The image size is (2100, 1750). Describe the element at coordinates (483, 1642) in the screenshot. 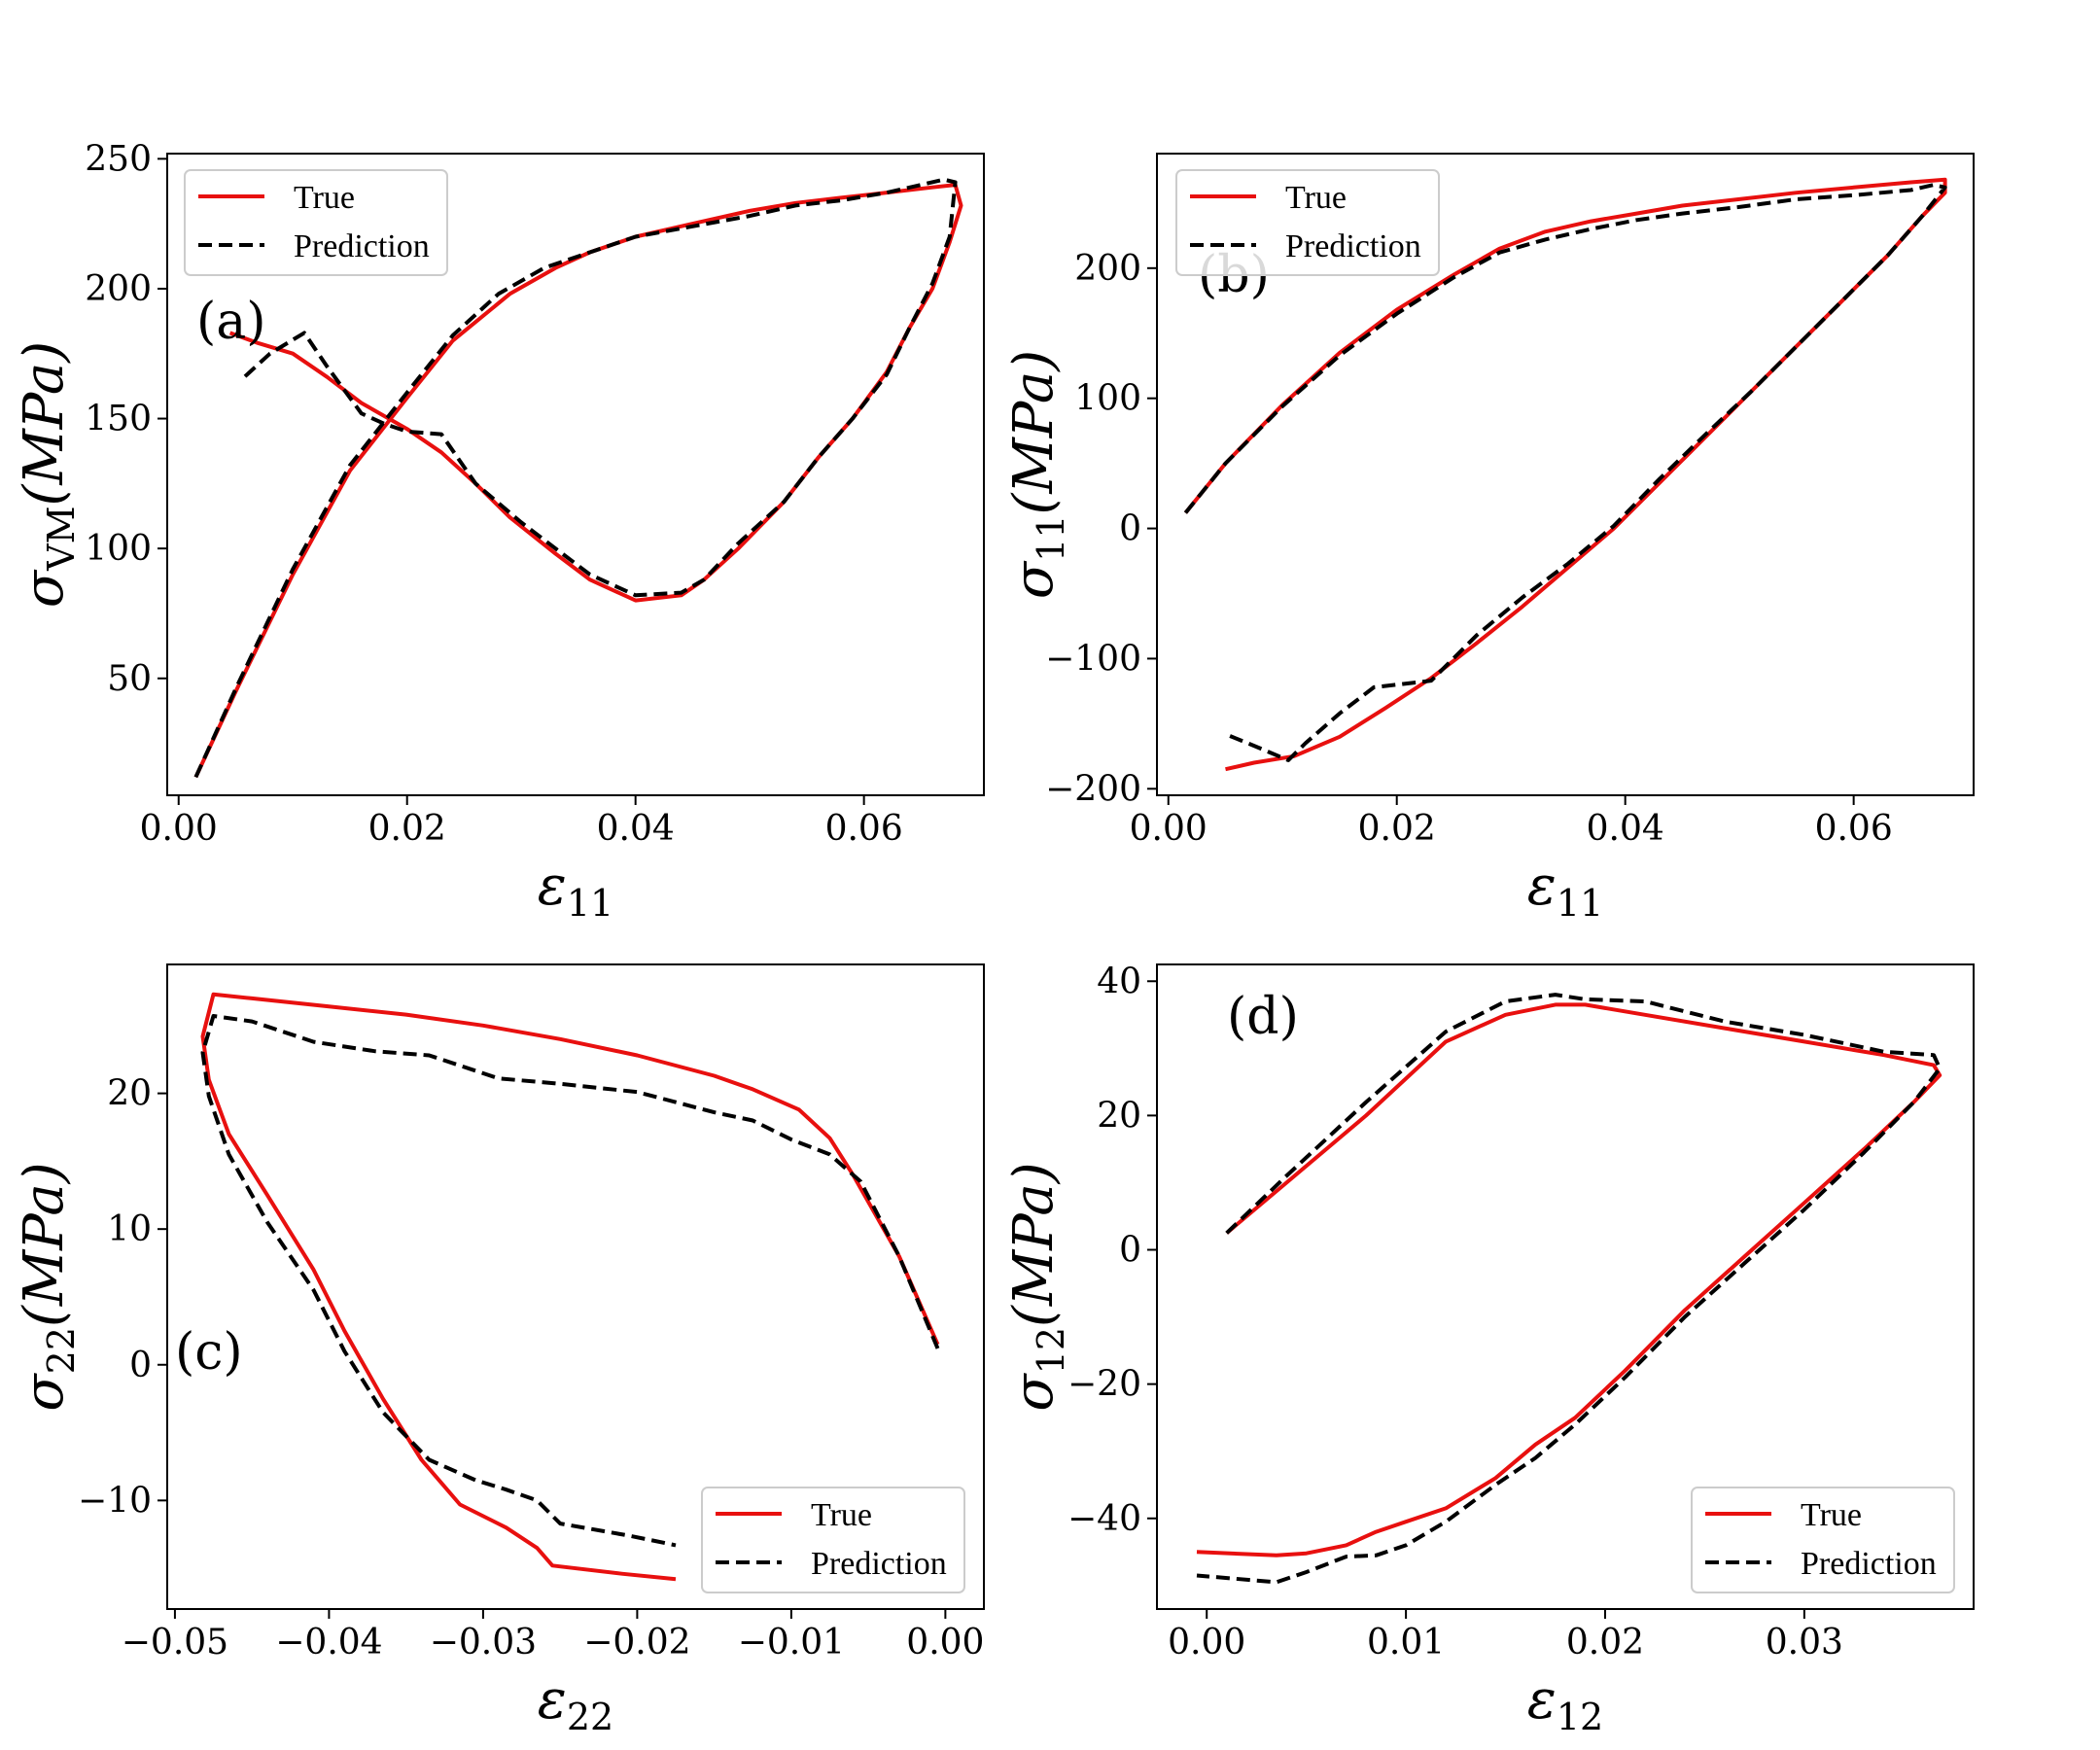

I see `x-tick-label: −0.03` at that location.